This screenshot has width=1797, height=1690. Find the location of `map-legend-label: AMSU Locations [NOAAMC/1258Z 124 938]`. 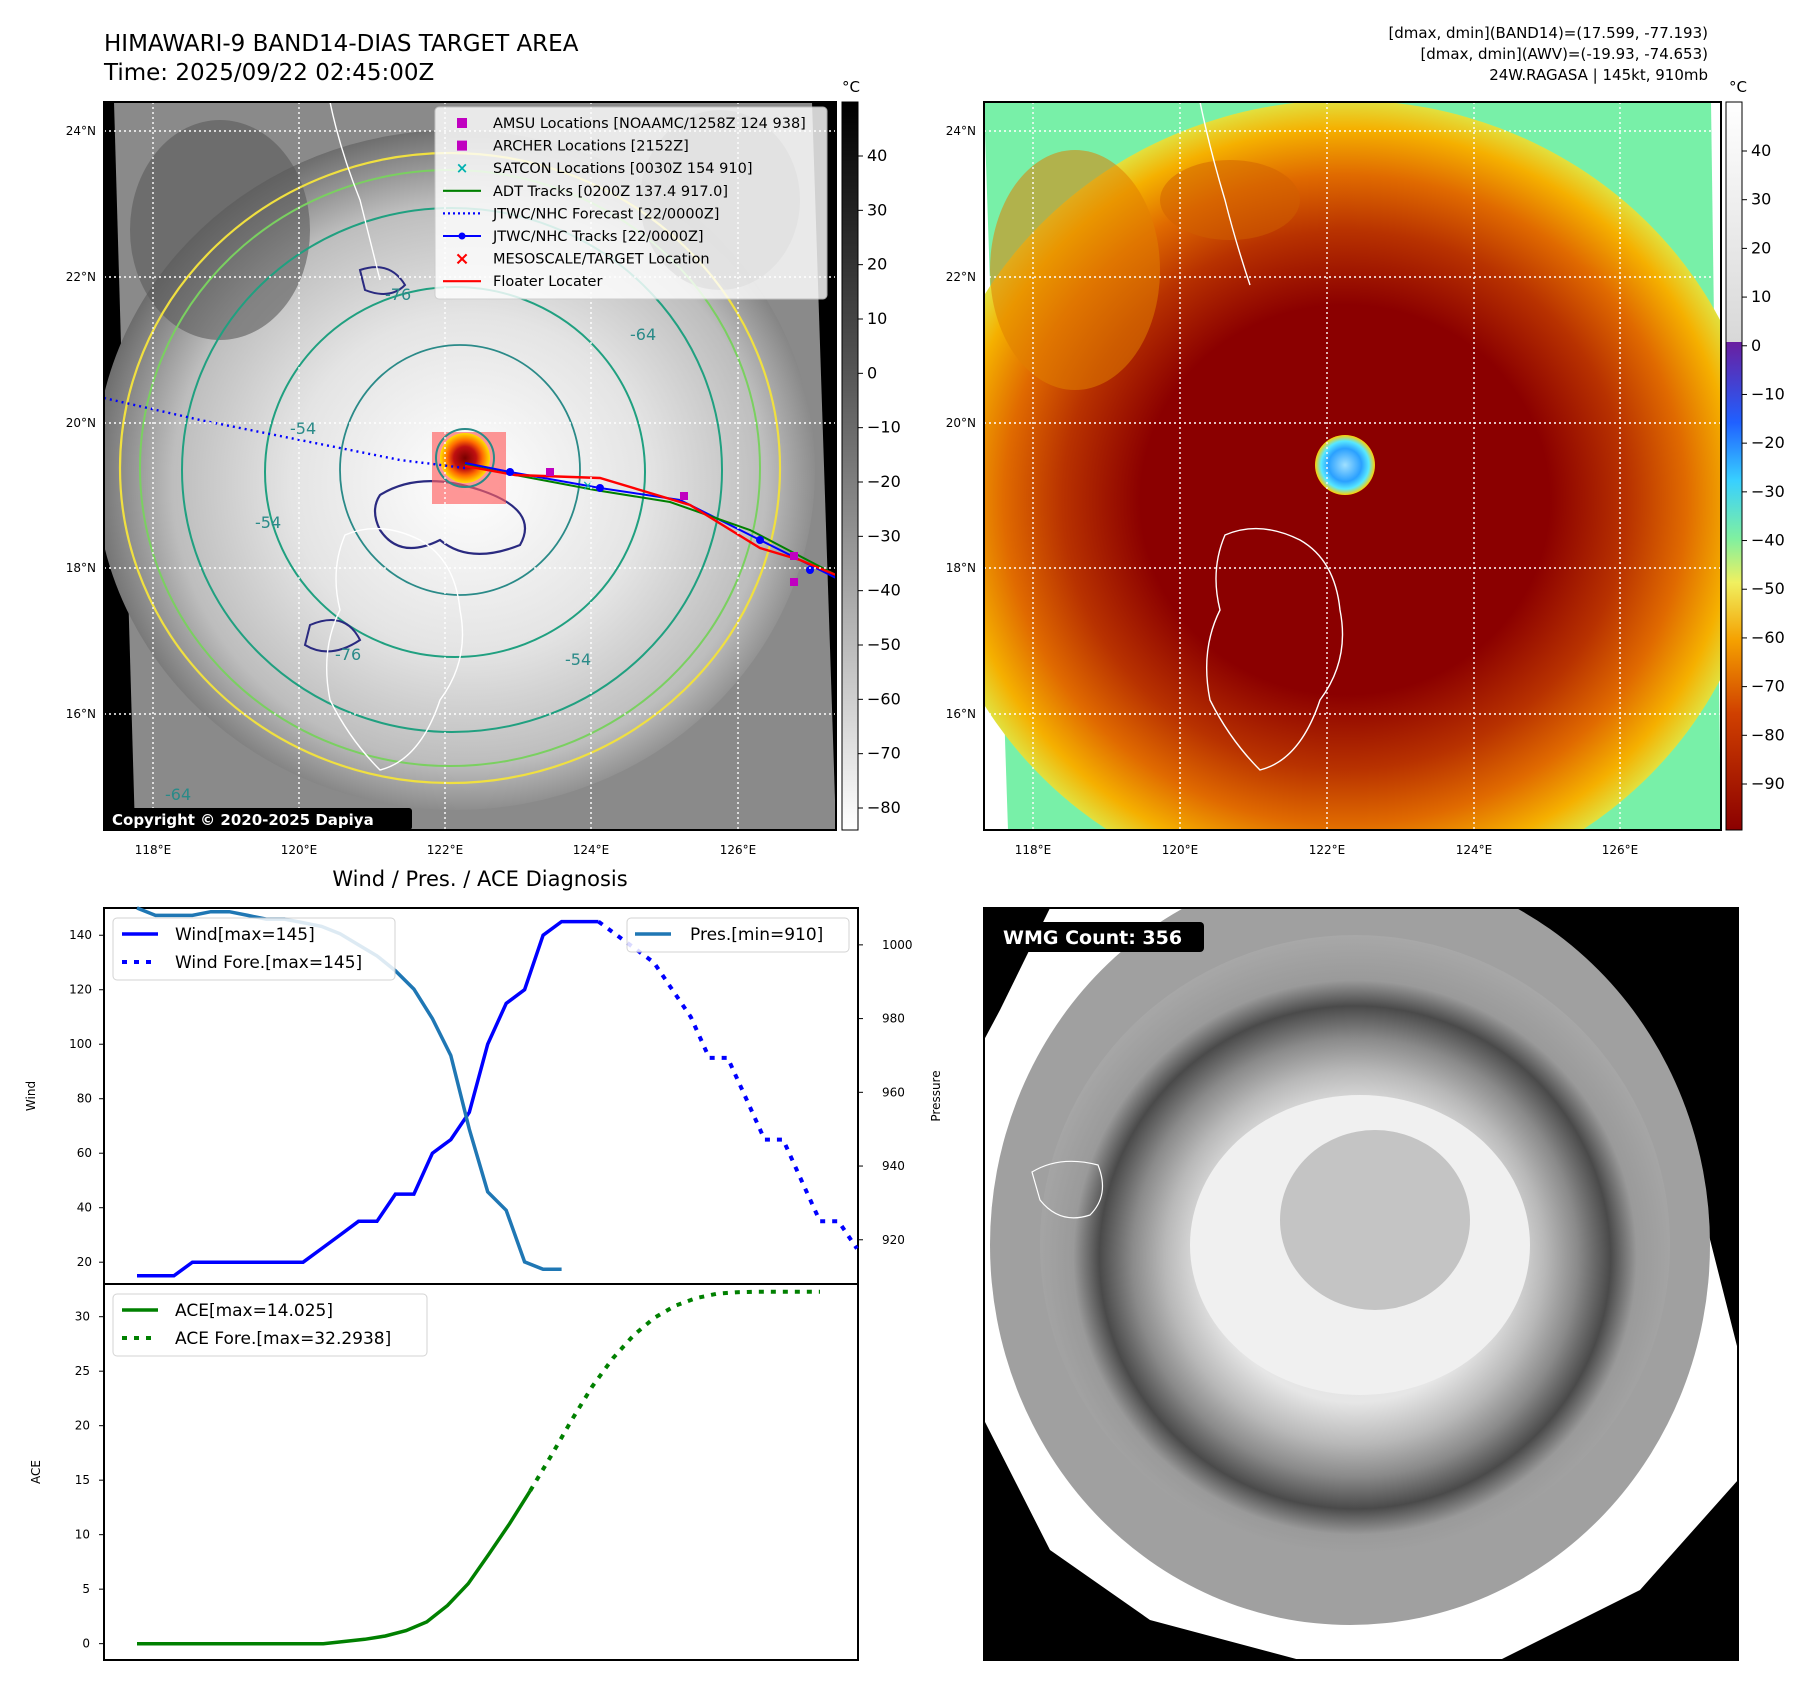

map-legend-label: AMSU Locations [NOAAMC/1258Z 124 938] is located at coordinates (649, 124).